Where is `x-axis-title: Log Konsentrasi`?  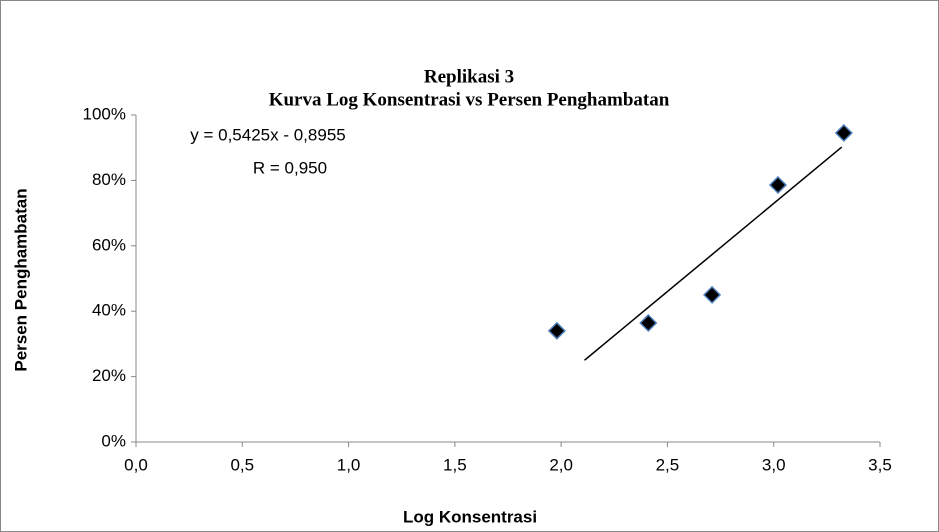
x-axis-title: Log Konsentrasi is located at coordinates (470, 516).